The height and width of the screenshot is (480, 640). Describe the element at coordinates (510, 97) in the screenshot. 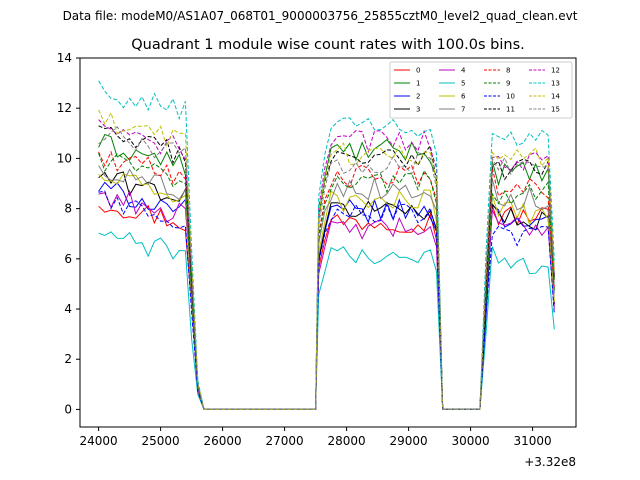

I see `legend-label-10: 10` at that location.